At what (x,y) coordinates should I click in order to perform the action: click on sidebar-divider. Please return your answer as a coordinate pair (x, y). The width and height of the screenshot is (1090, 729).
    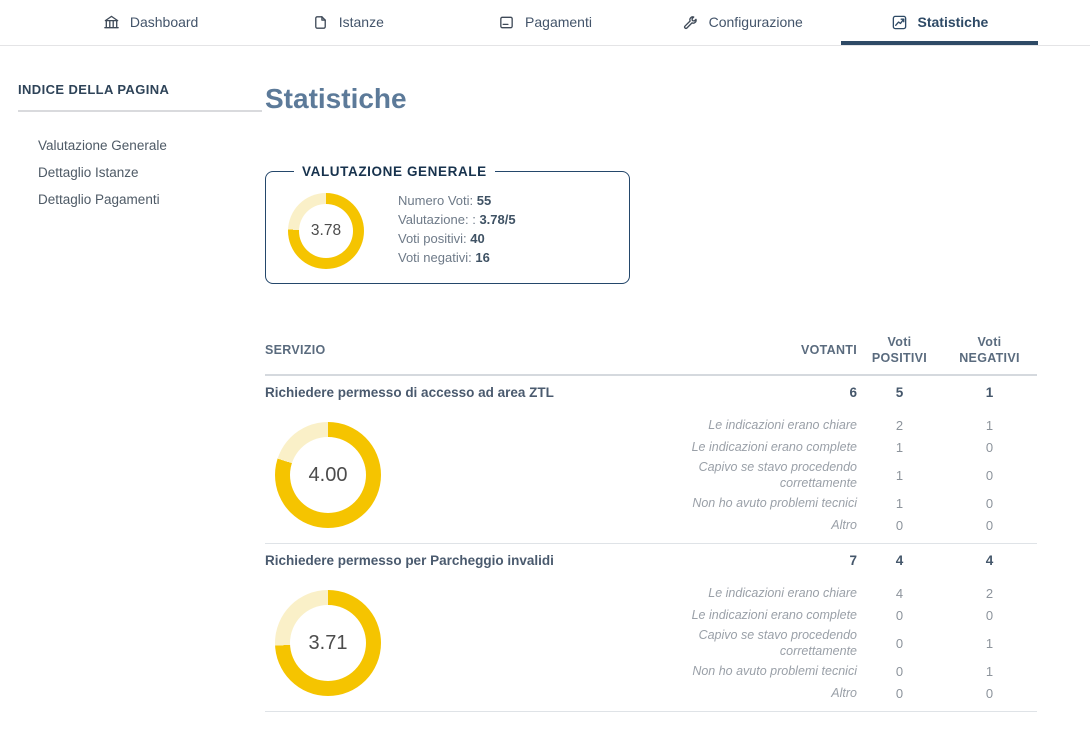
    Looking at the image, I should click on (140, 111).